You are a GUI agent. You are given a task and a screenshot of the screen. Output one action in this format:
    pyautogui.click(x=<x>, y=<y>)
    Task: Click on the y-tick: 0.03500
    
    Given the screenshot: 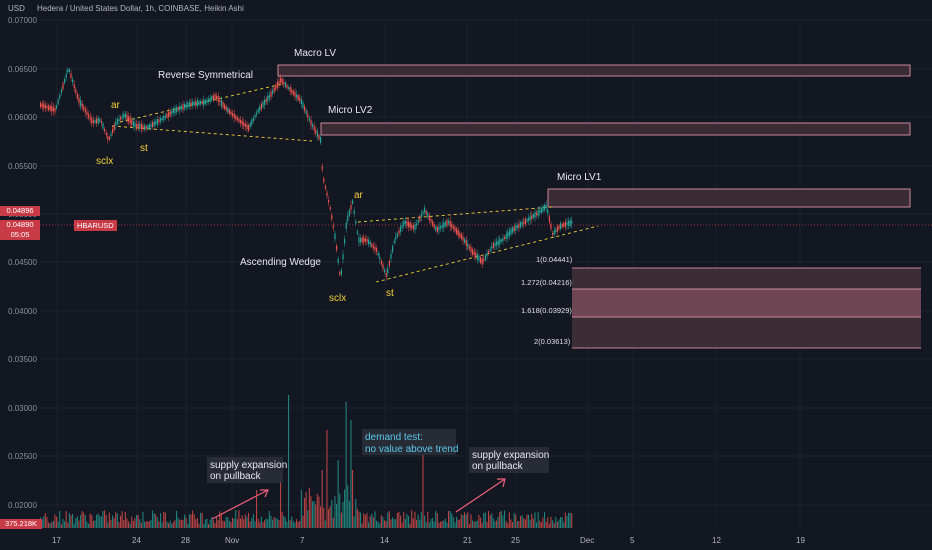 What is the action you would take?
    pyautogui.click(x=22, y=359)
    